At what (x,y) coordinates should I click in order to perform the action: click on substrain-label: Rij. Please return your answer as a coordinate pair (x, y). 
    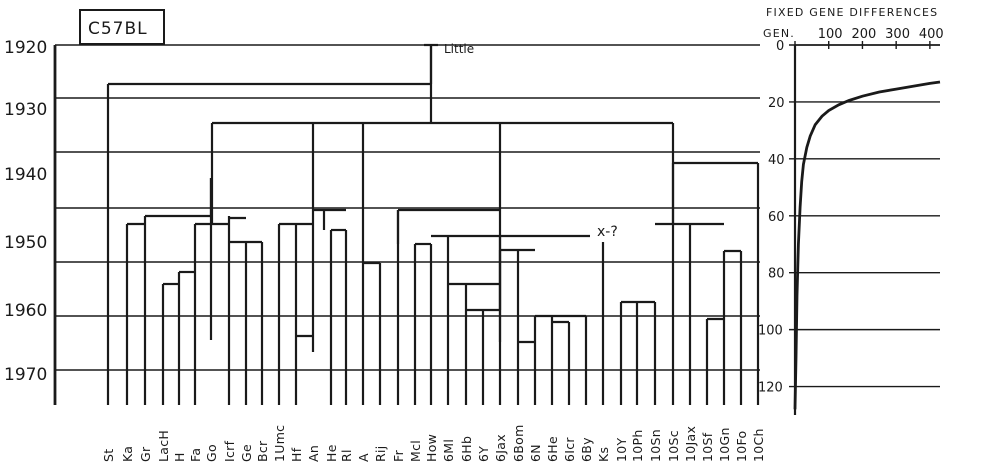
    Looking at the image, I should click on (380, 453).